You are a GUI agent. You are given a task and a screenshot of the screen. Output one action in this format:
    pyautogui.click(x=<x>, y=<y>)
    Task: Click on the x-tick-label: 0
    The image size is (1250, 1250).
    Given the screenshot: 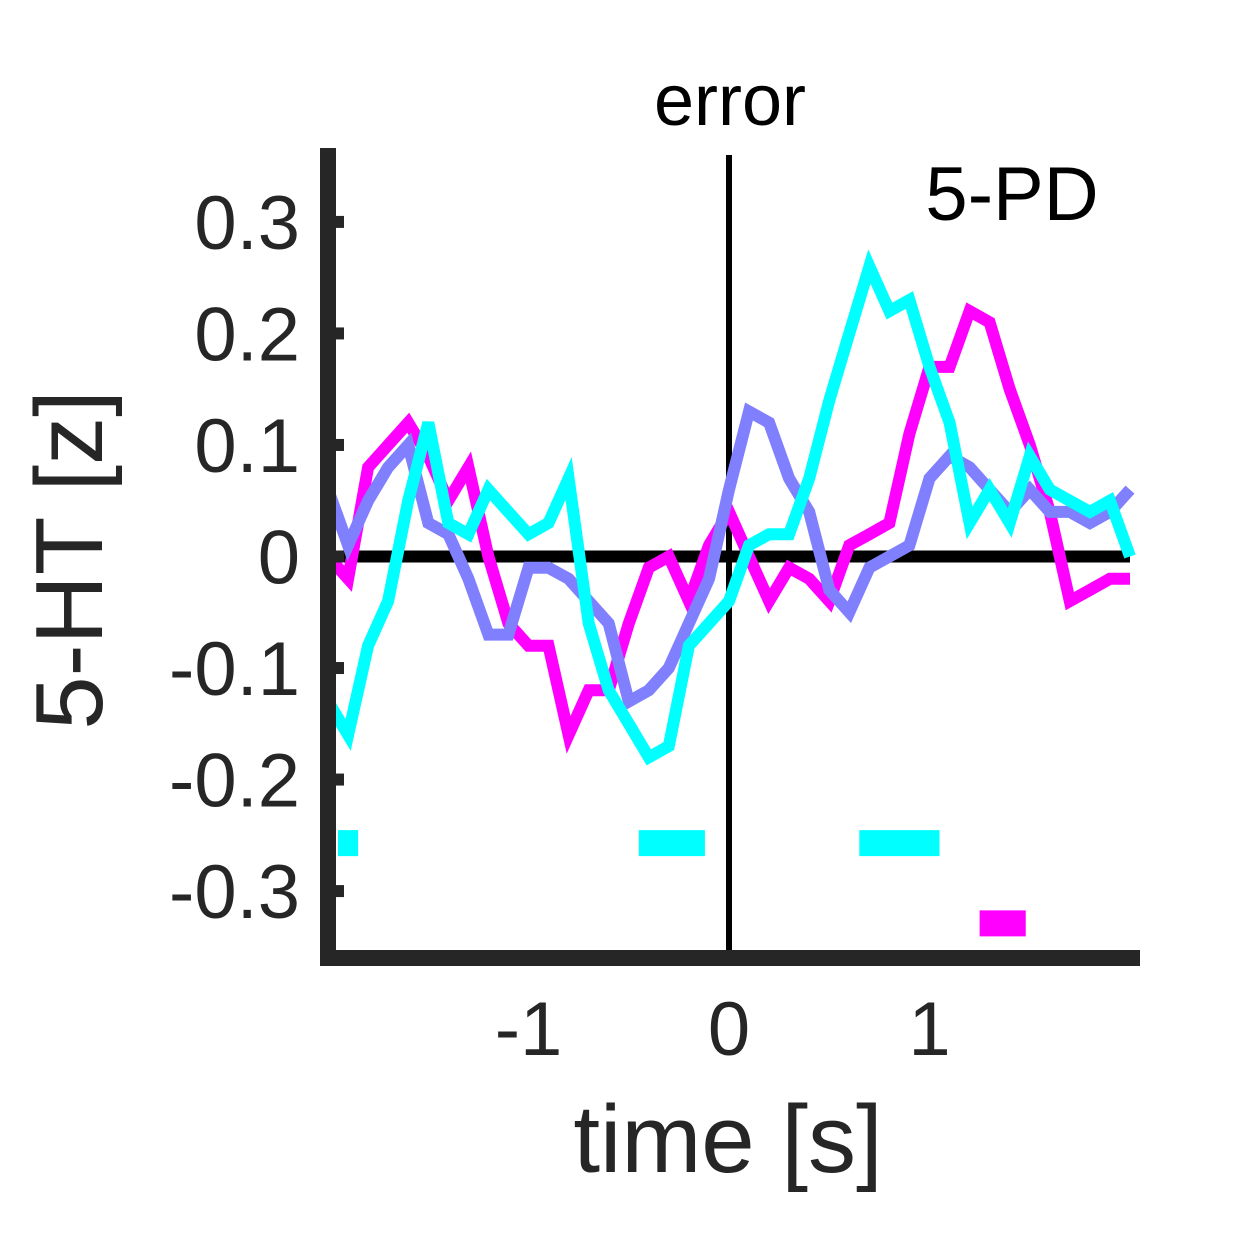 What is the action you would take?
    pyautogui.click(x=729, y=1029)
    